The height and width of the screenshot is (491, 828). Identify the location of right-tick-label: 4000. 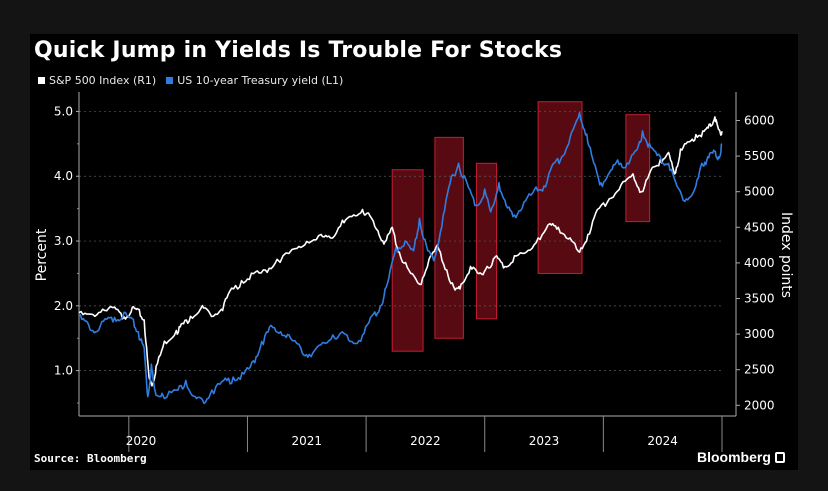
(759, 263).